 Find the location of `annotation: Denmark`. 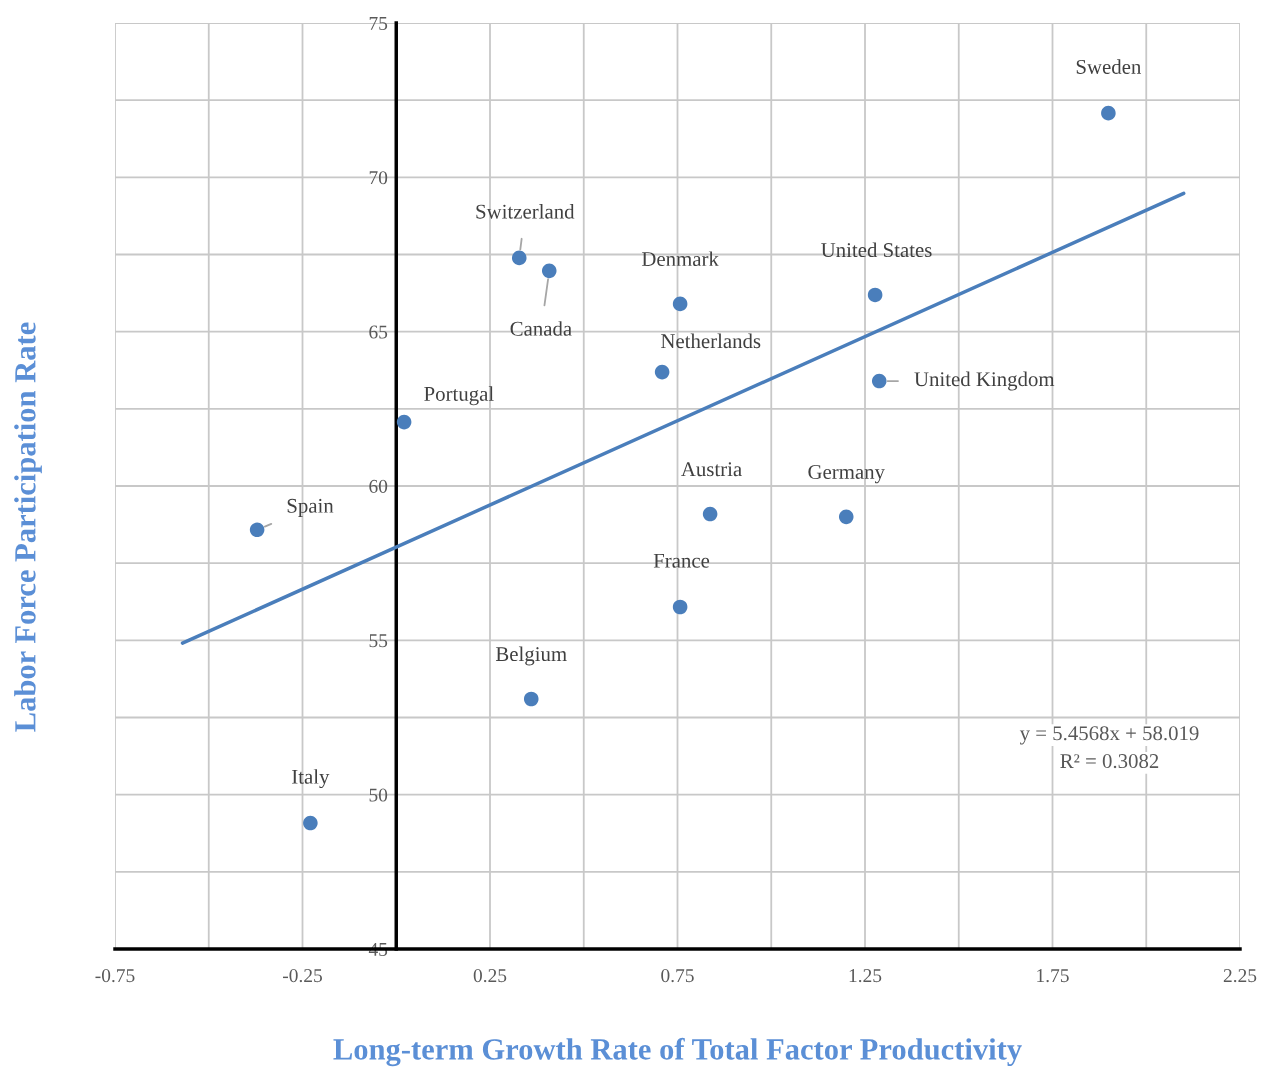

annotation: Denmark is located at coordinates (680, 259).